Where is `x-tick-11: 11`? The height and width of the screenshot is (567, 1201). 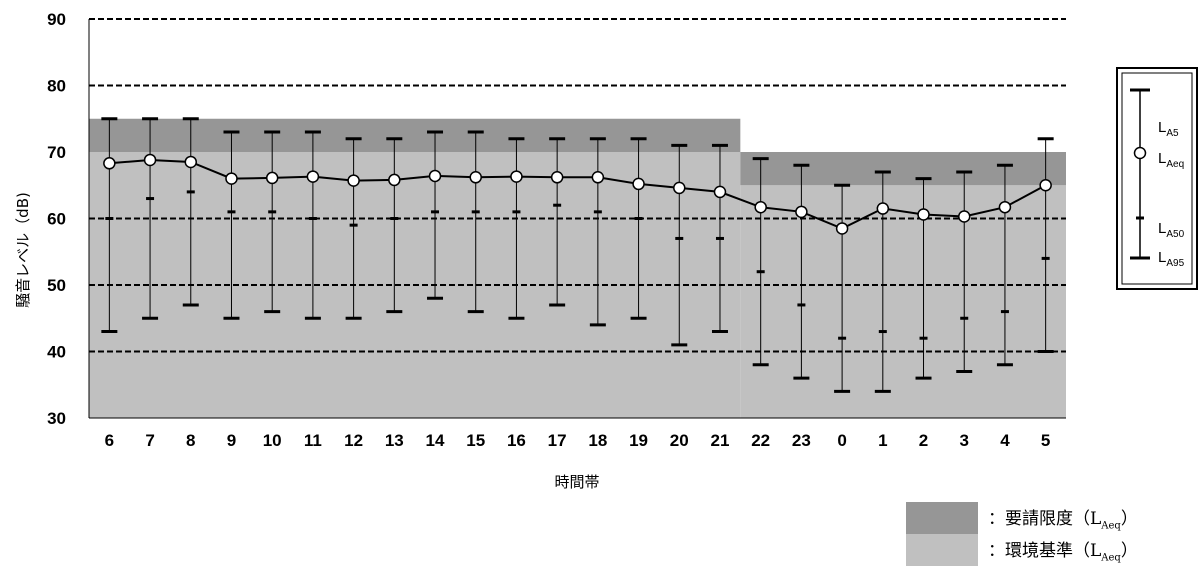 x-tick-11: 11 is located at coordinates (313, 440).